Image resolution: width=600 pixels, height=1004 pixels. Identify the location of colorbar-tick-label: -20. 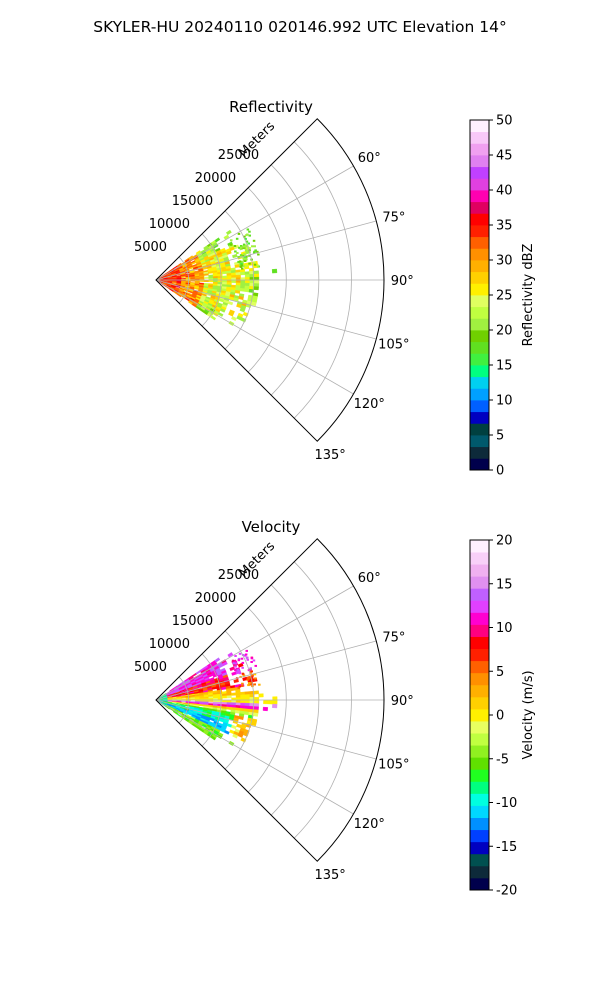
(506, 891).